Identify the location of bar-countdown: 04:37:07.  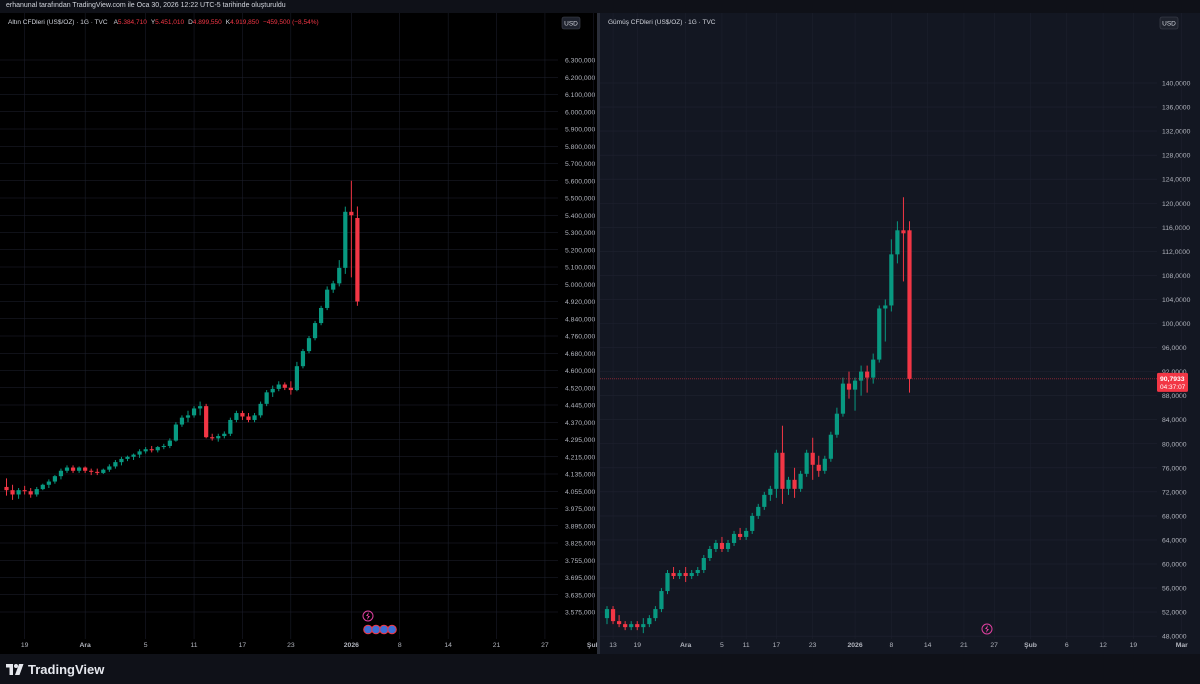
(1173, 387).